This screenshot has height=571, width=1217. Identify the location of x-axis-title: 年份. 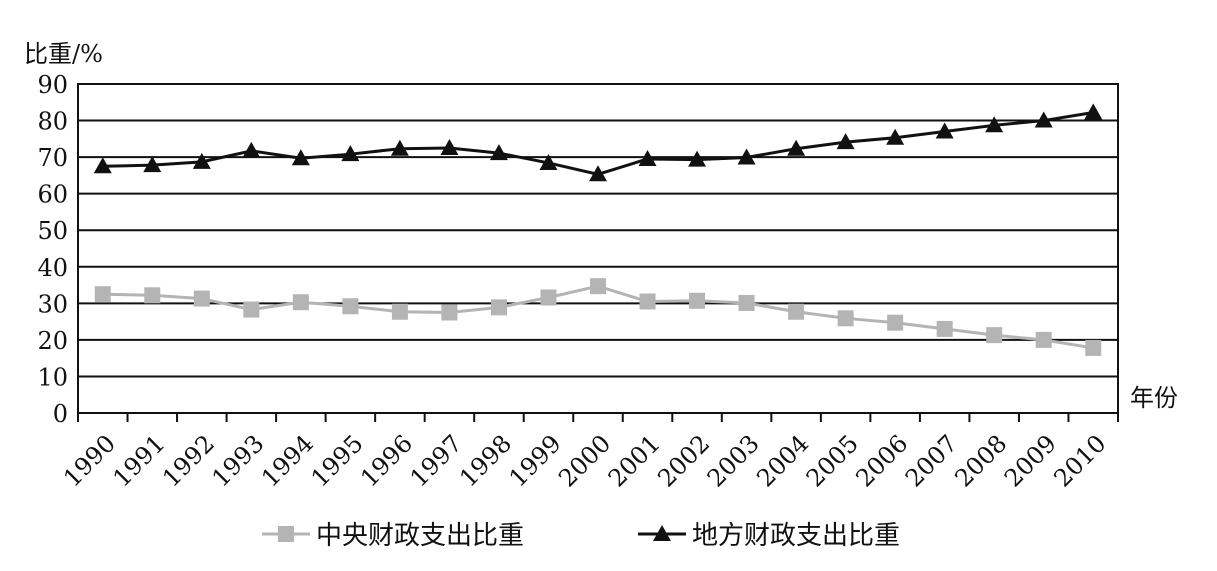
(1154, 398).